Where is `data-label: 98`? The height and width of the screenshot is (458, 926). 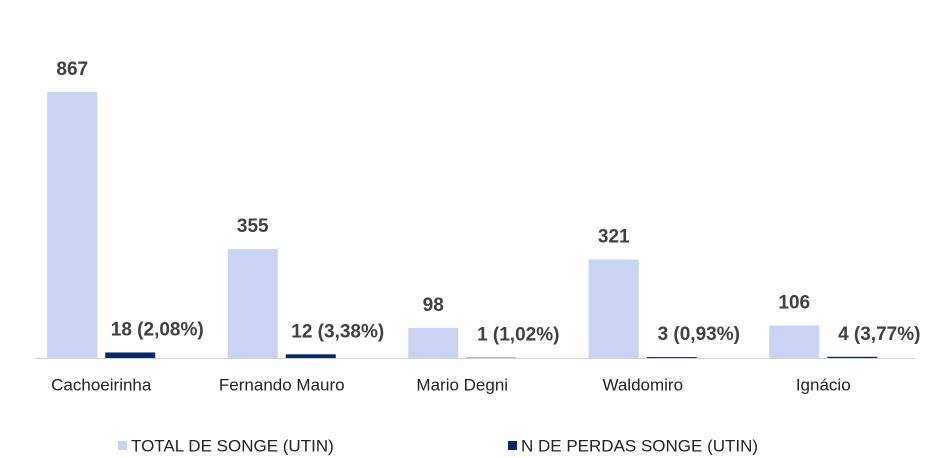 data-label: 98 is located at coordinates (433, 305).